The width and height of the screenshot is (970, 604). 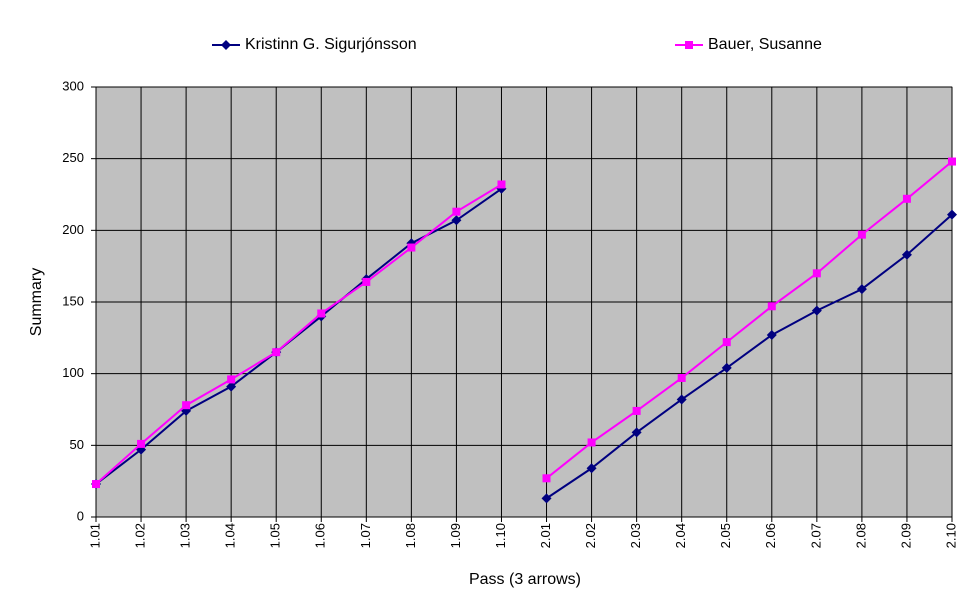 What do you see at coordinates (860, 535) in the screenshot?
I see `x-tick-label: 2.08` at bounding box center [860, 535].